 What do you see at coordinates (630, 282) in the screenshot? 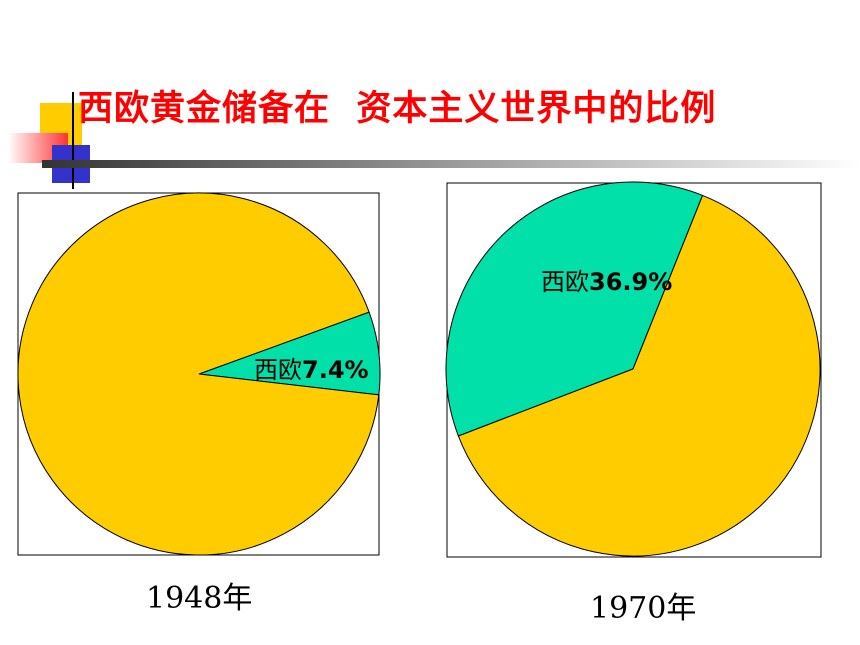
I see `slice-label-value: 36.9%` at bounding box center [630, 282].